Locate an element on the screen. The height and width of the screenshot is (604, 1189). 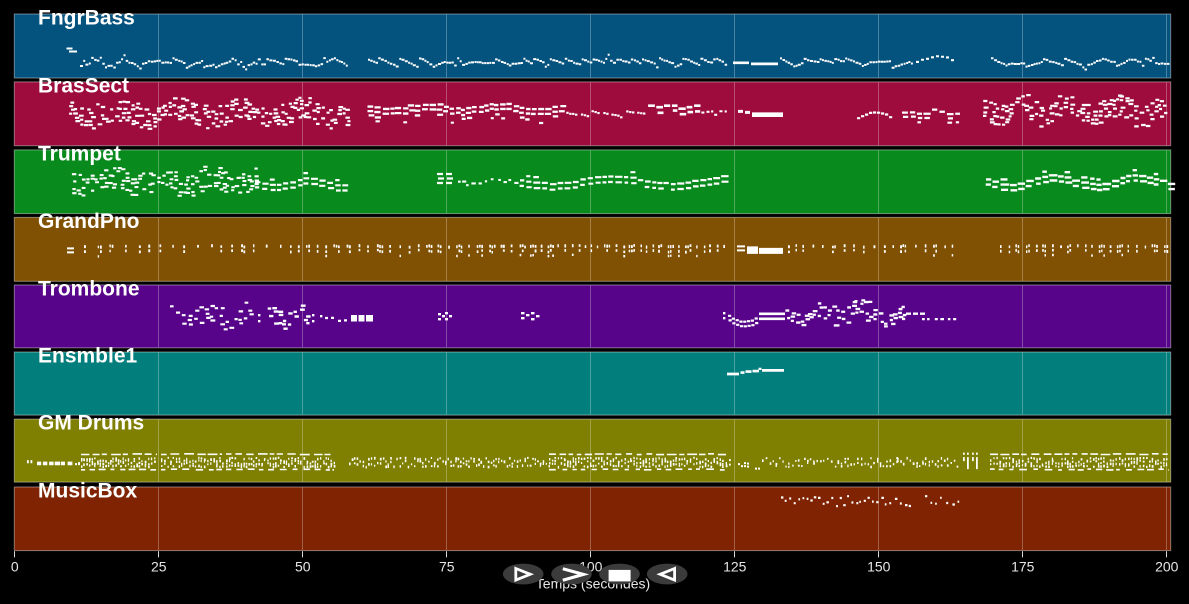
svg-text: Ensmble1 is located at coordinates (88, 356).